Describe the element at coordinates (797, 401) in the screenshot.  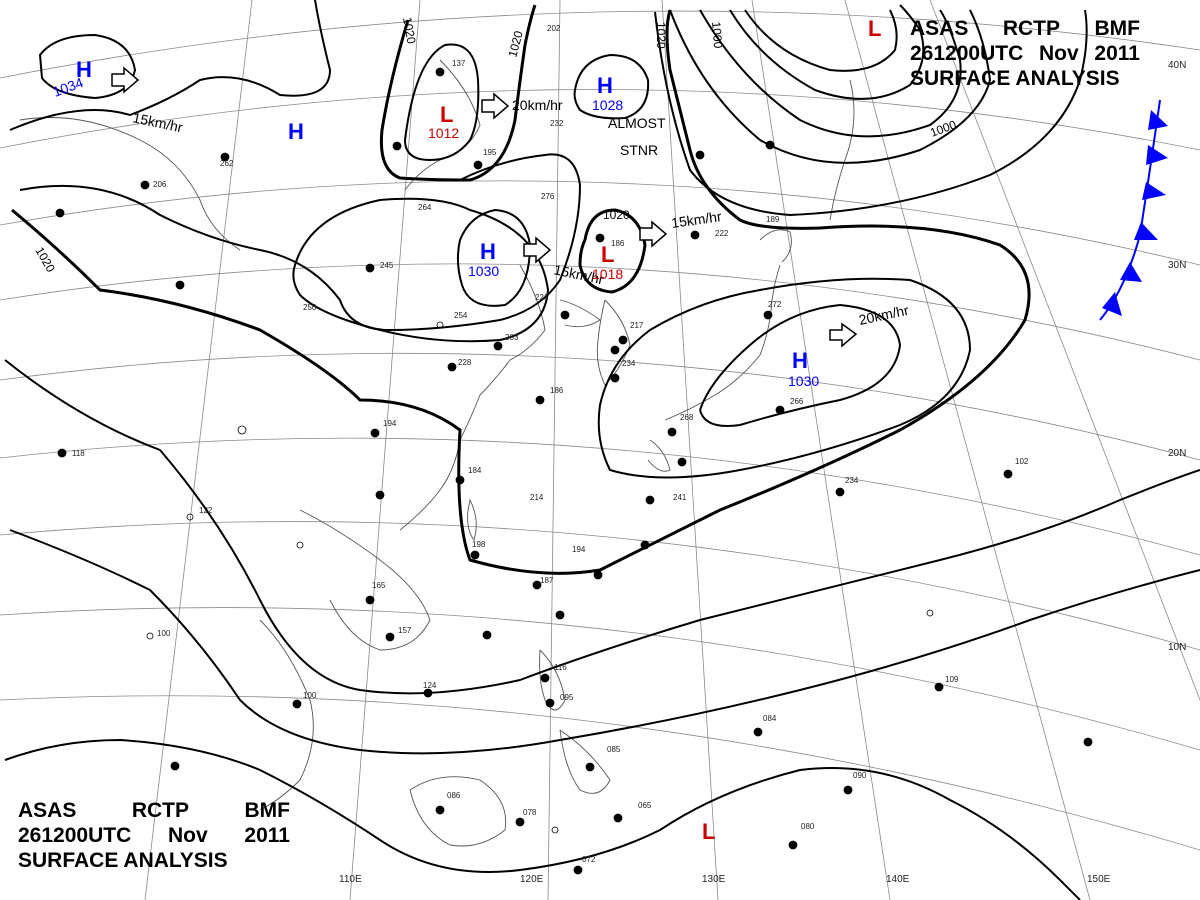
I see `station-reading: 266` at that location.